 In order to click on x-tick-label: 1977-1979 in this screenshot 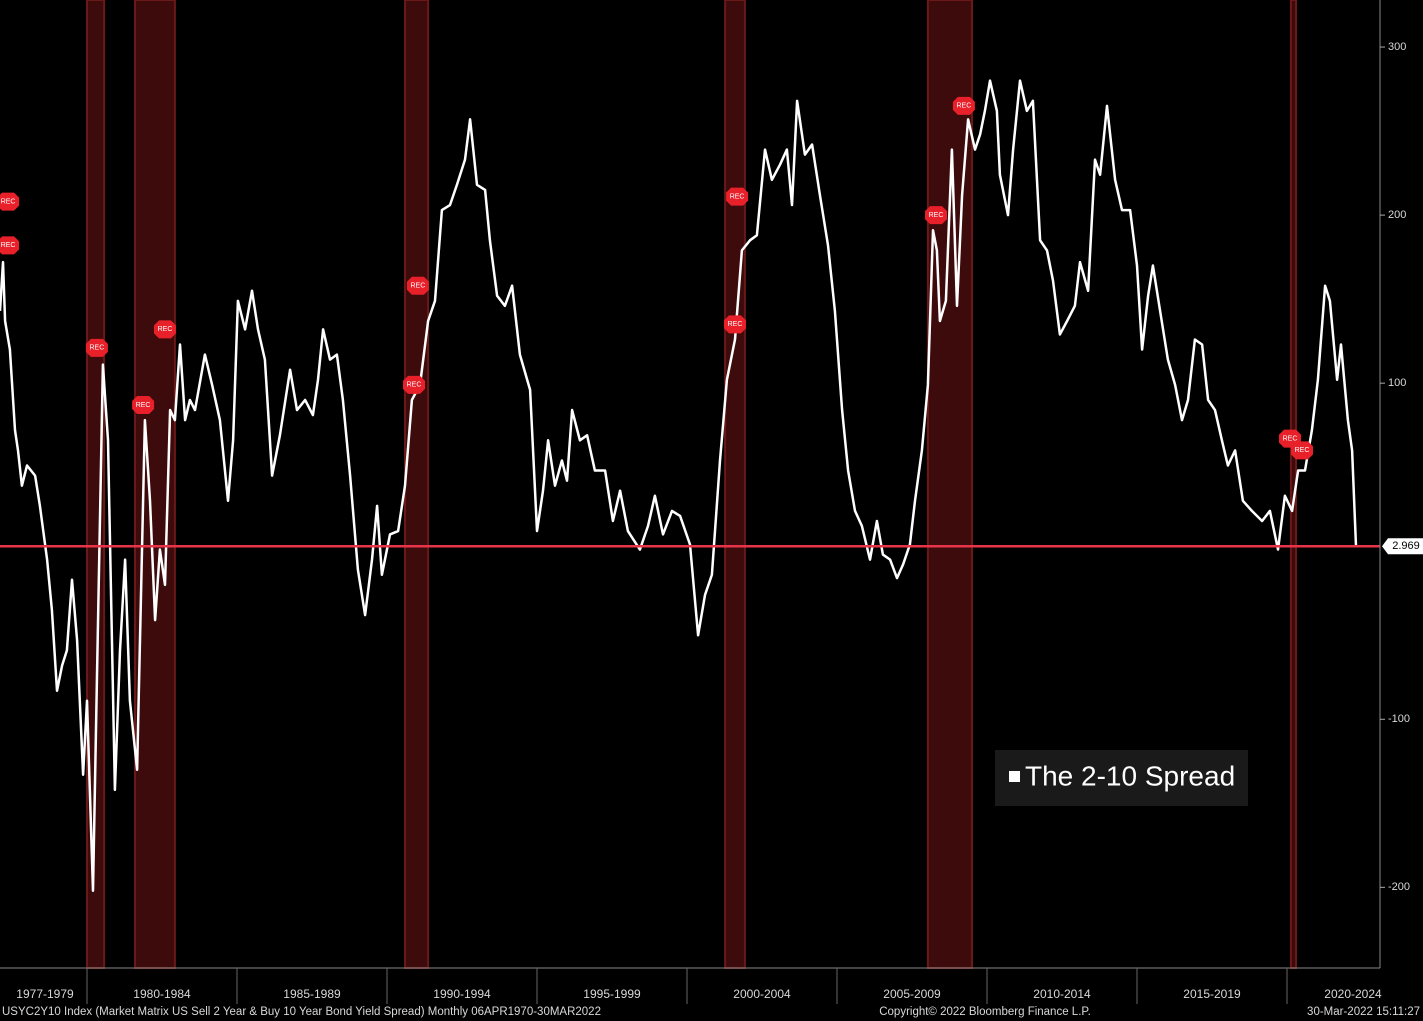, I will do `click(45, 994)`.